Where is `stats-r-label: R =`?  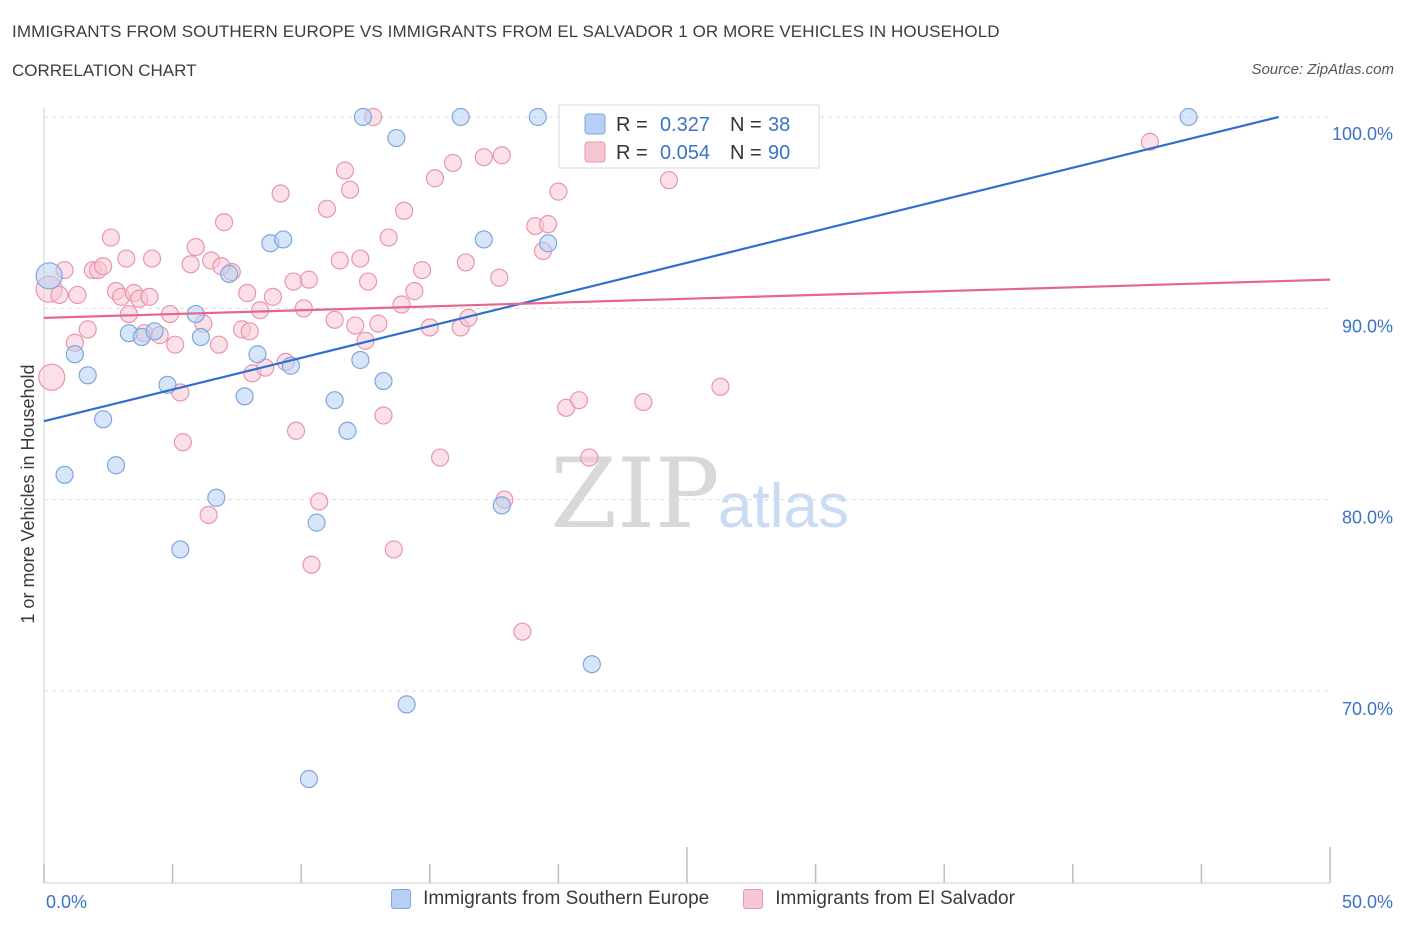
stats-r-label: R = is located at coordinates (632, 125).